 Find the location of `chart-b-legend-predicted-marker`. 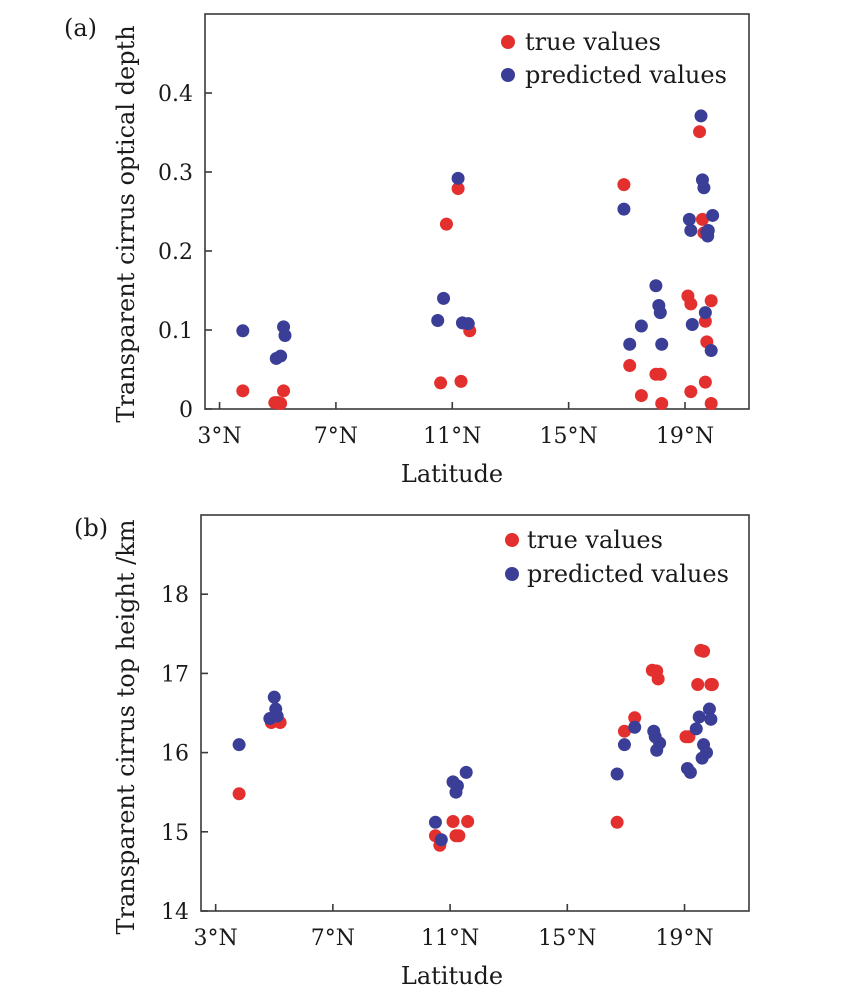

chart-b-legend-predicted-marker is located at coordinates (512, 574).